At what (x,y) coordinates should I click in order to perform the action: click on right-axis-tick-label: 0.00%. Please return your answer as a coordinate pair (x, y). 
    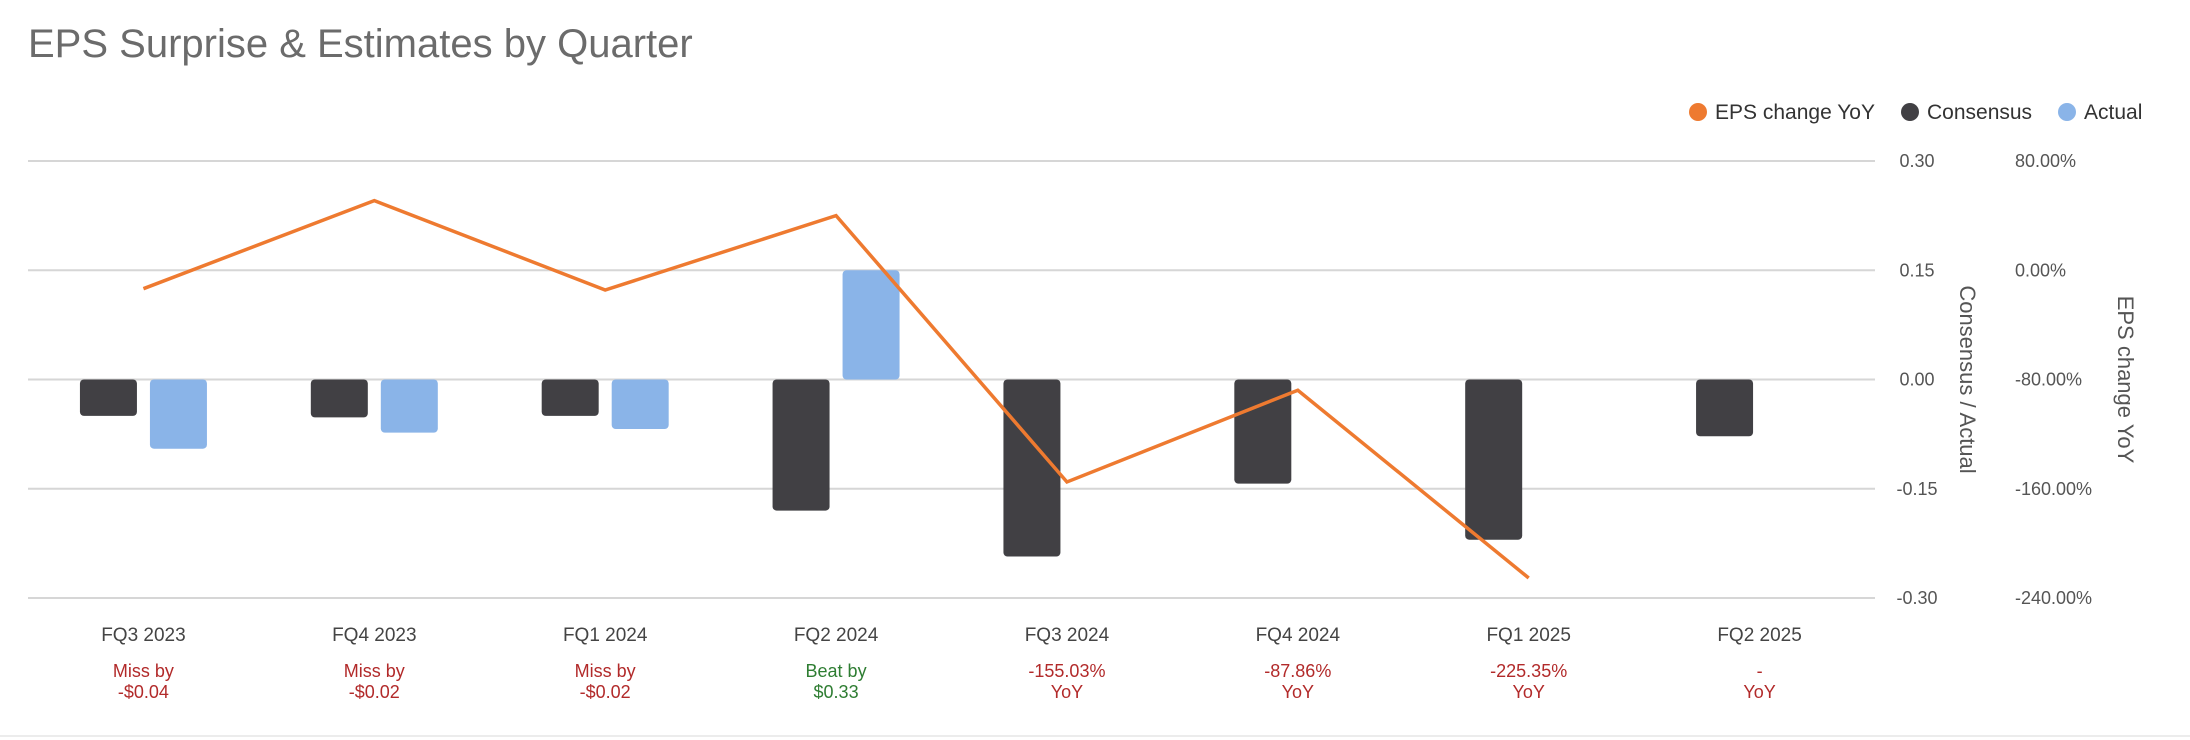
    Looking at the image, I should click on (2040, 270).